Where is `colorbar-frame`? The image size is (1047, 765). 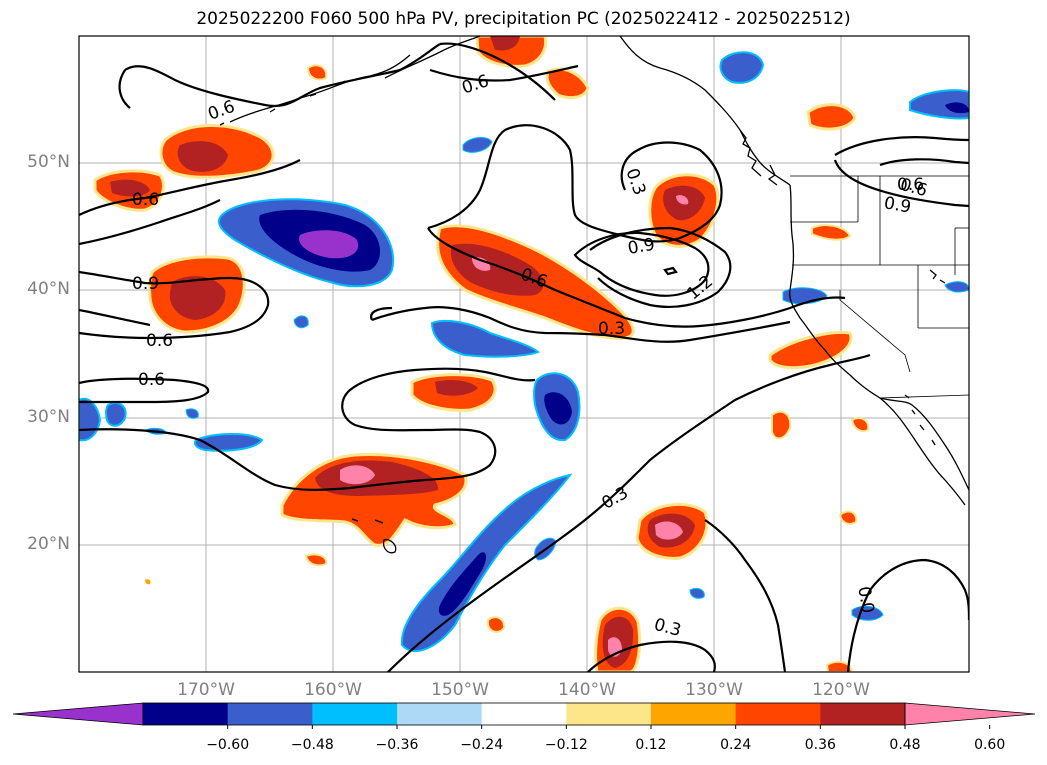 colorbar-frame is located at coordinates (524, 714).